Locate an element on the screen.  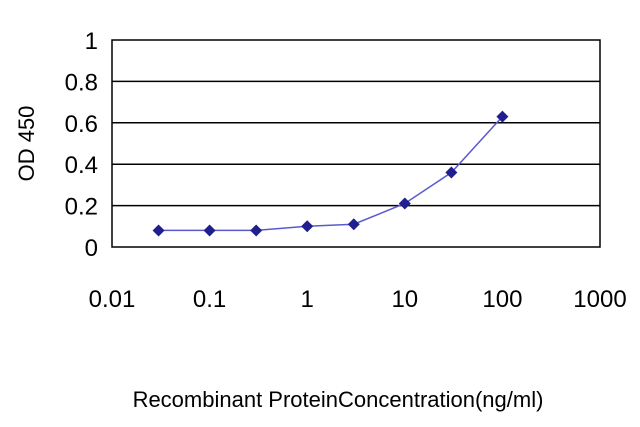
x-axis-ticks: 0.01 0.1 1 10 100 1000 is located at coordinates (358, 299).